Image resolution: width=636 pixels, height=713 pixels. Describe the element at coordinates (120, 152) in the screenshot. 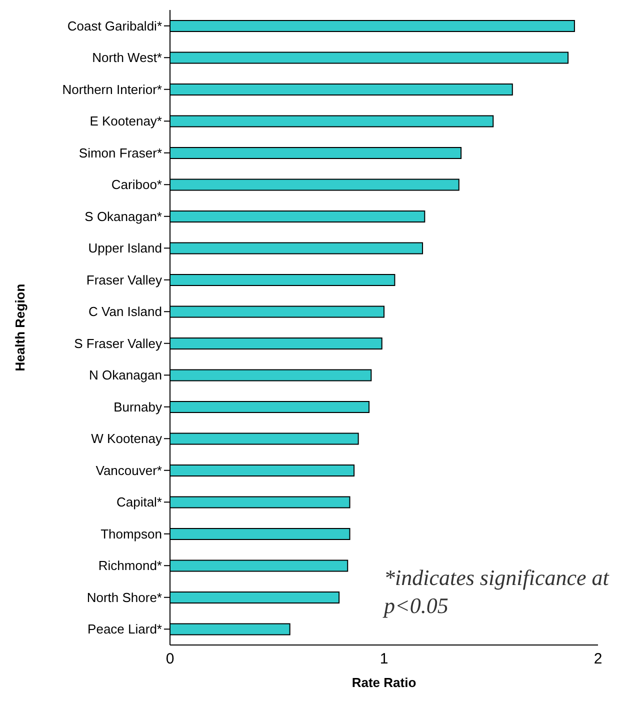

I see `y-tick-label: Simon Fraser*` at that location.